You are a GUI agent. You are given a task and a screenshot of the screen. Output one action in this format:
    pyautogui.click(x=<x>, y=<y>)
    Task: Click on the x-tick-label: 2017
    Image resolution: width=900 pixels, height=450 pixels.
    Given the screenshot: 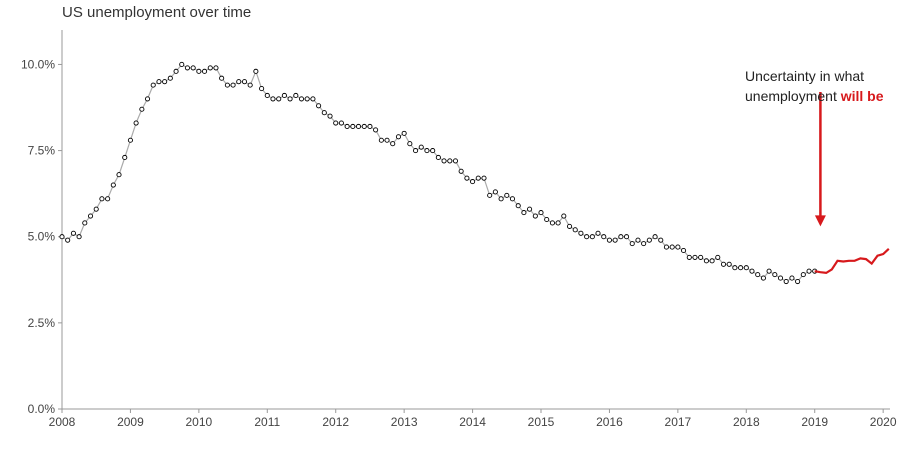 What is the action you would take?
    pyautogui.click(x=678, y=422)
    